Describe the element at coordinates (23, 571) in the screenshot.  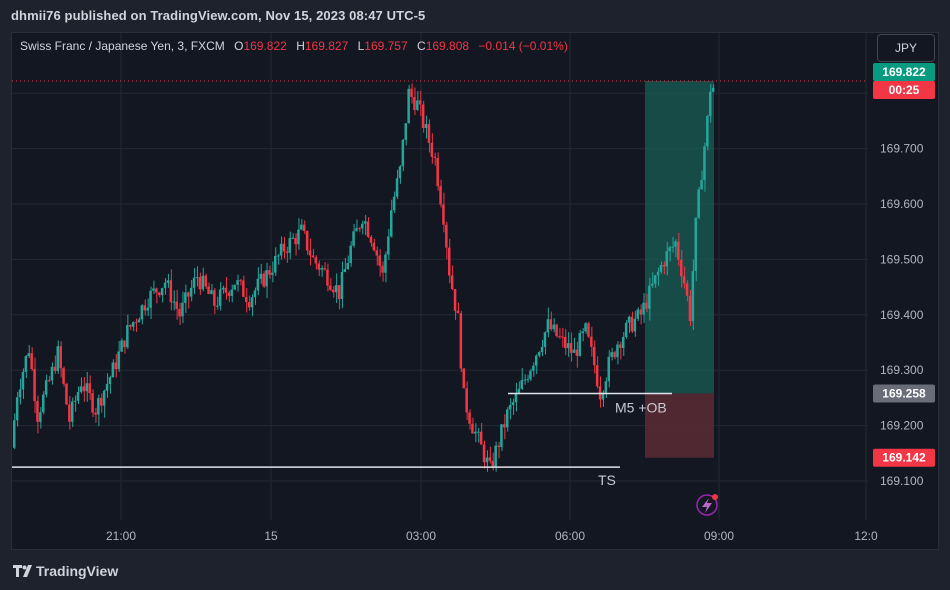
I see `tradingview-logo-icon` at that location.